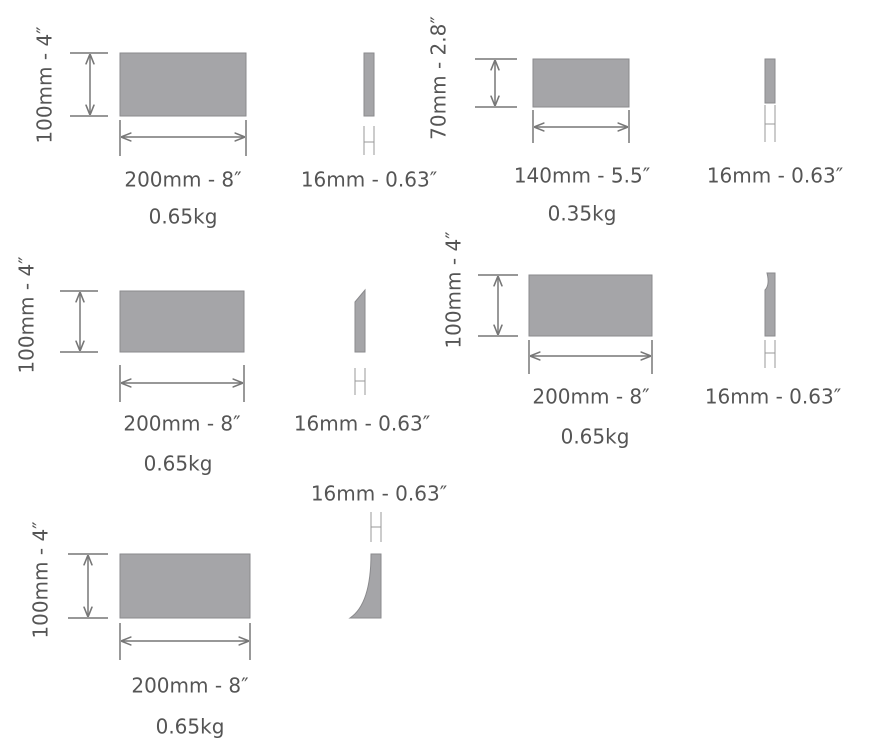 The height and width of the screenshot is (751, 880). What do you see at coordinates (582, 214) in the screenshot?
I see `weight-label: 0.35kg` at bounding box center [582, 214].